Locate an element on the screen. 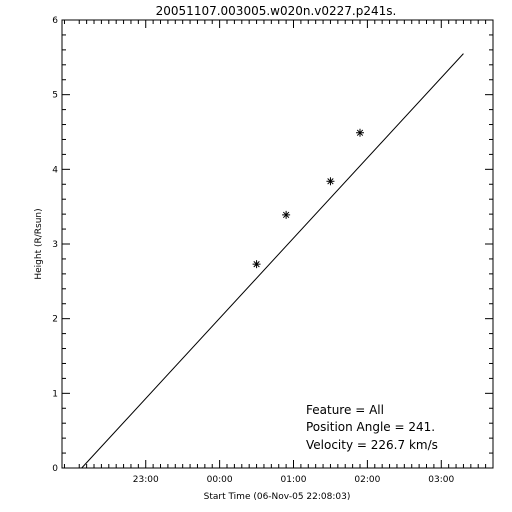 The width and height of the screenshot is (512, 512). annotation-velocity-value: 226.7 km/s is located at coordinates (404, 445).